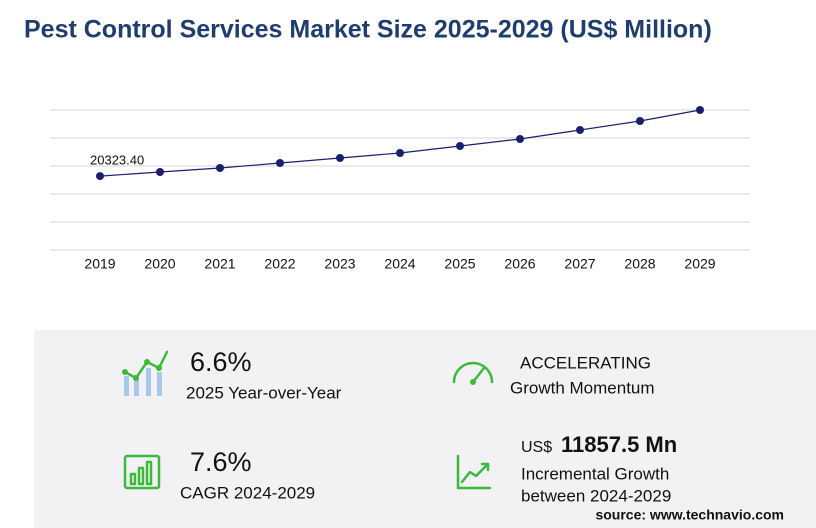 This screenshot has height=528, width=816. What do you see at coordinates (579, 264) in the screenshot?
I see `x-tick-label: 2027` at bounding box center [579, 264].